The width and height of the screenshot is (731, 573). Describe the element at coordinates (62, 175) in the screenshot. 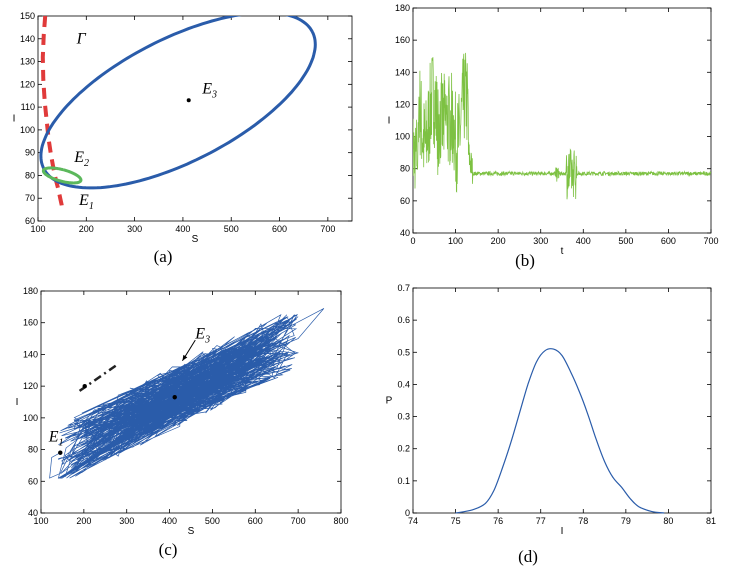

I see `green-limit-cycle` at that location.